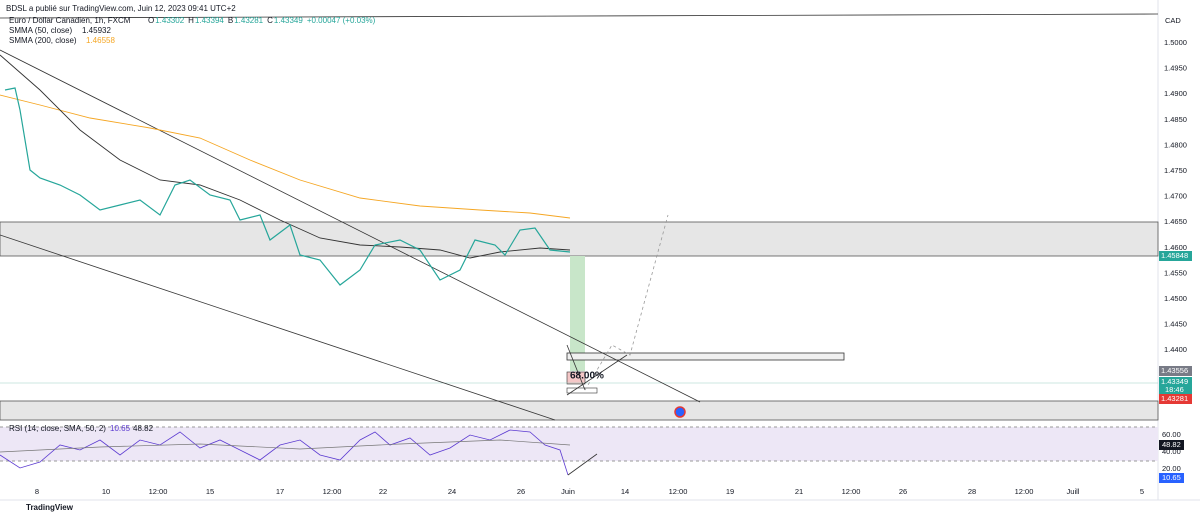 The image size is (1200, 517). I want to click on price-tick-label: 1.4900, so click(1175, 93).